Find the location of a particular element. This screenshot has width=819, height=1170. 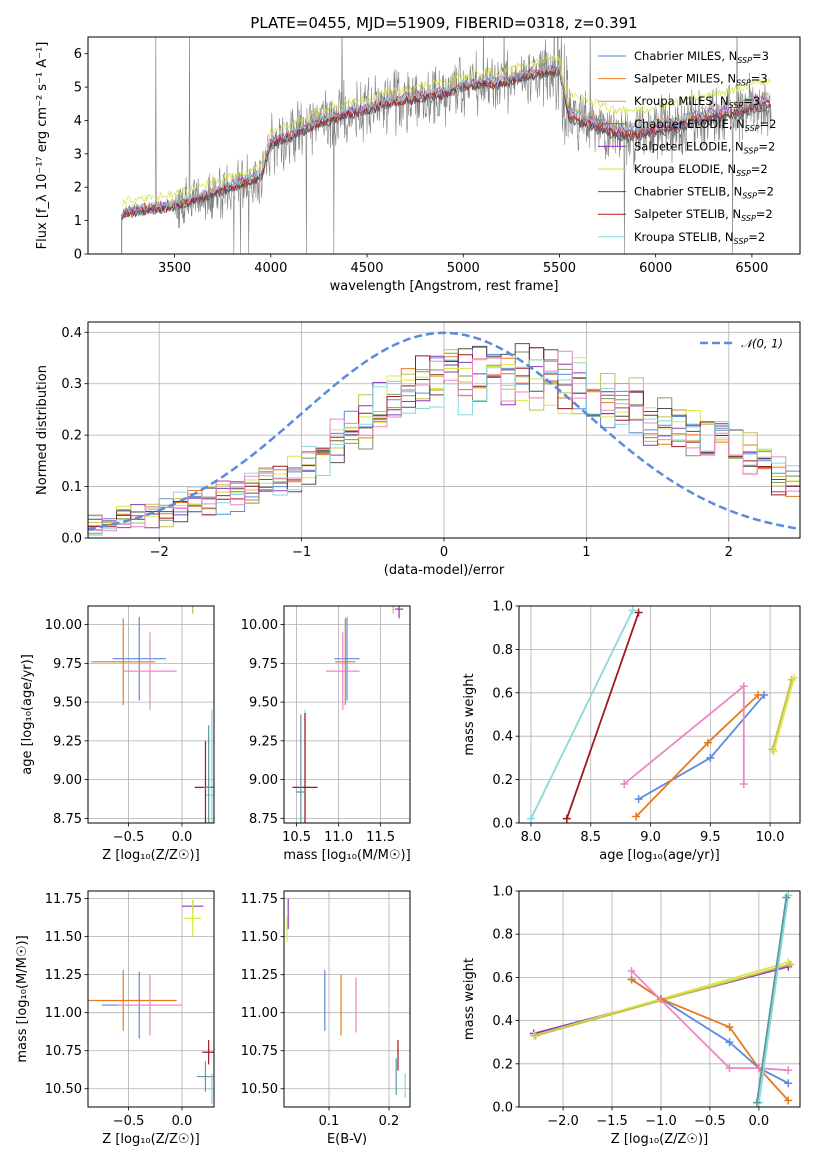

y-tick-label: 2 is located at coordinates (78, 188).